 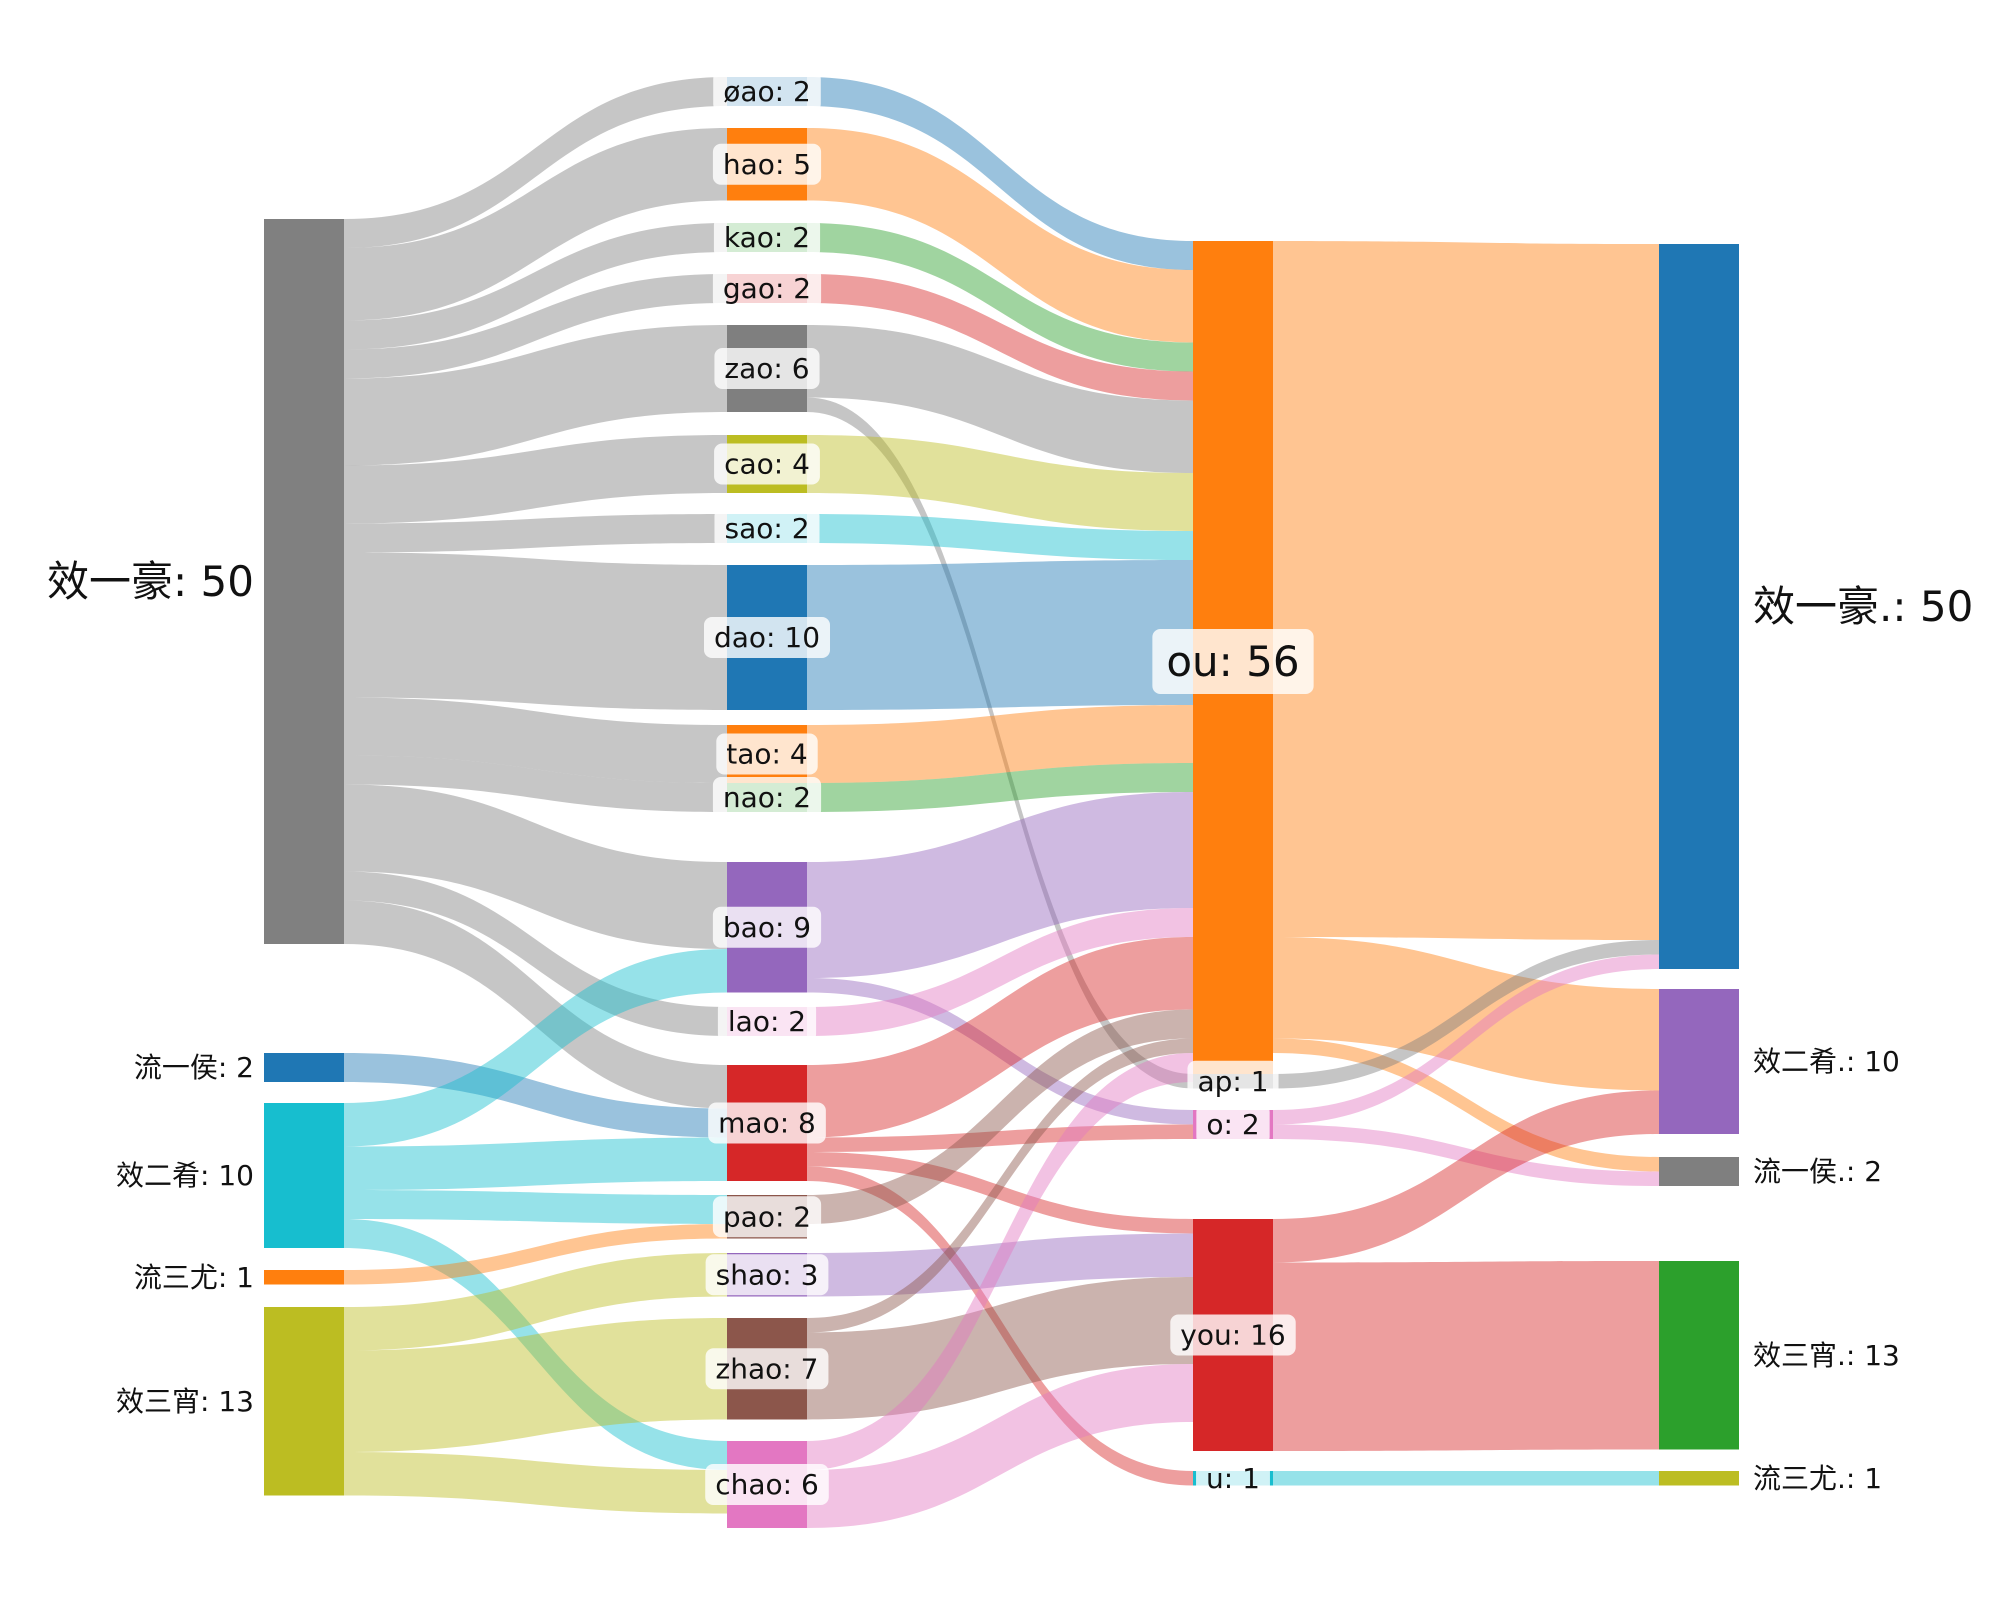 I want to click on link-l-erxiao-to-m-mao, so click(x=535, y=1163).